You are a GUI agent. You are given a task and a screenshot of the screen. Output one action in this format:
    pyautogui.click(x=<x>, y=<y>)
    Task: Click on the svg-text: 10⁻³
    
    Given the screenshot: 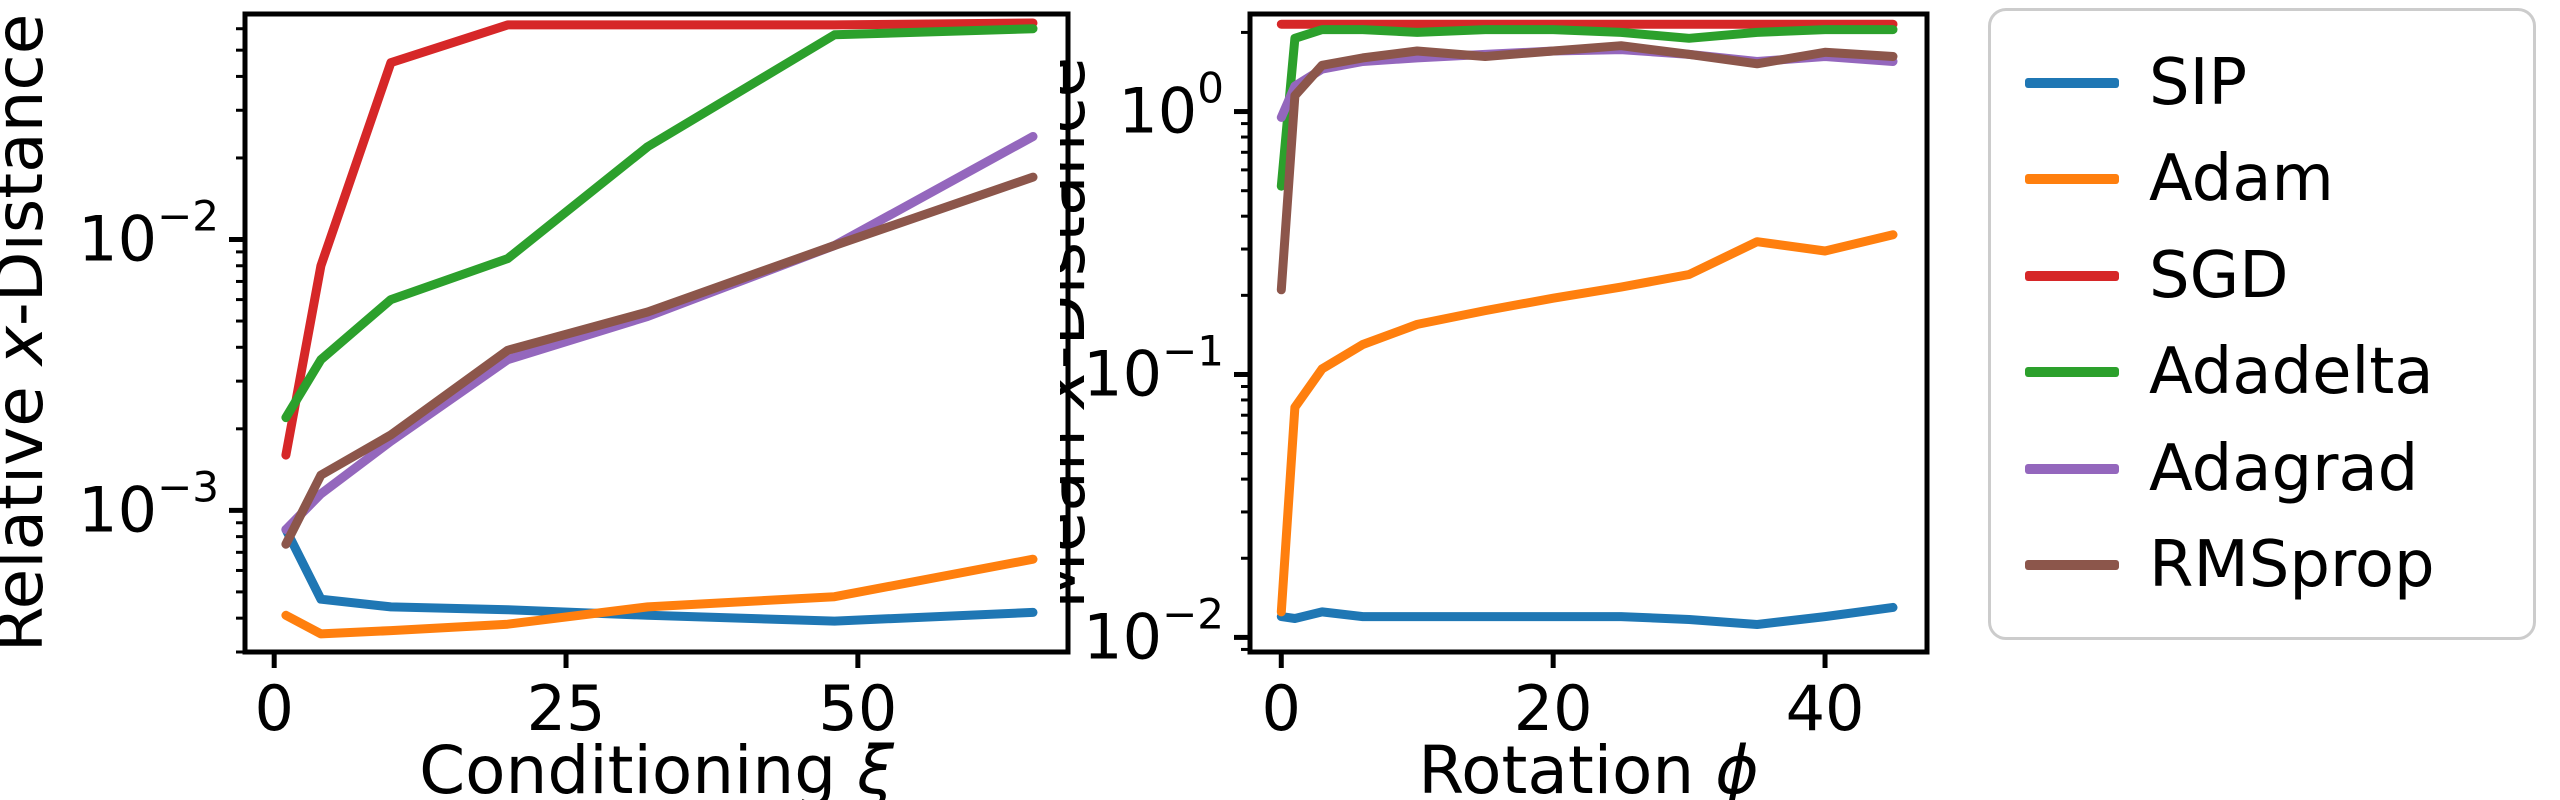 What is the action you would take?
    pyautogui.click(x=148, y=504)
    